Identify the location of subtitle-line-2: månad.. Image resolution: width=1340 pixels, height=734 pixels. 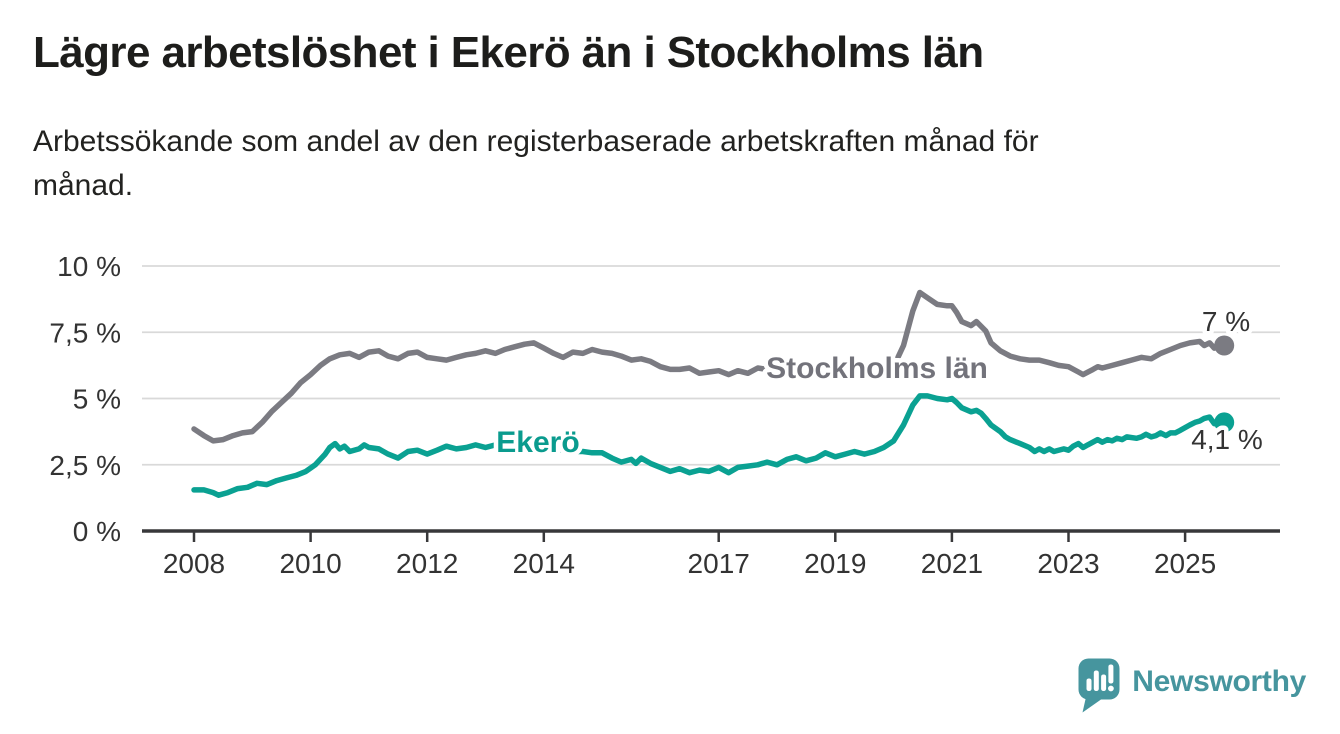
(83, 185).